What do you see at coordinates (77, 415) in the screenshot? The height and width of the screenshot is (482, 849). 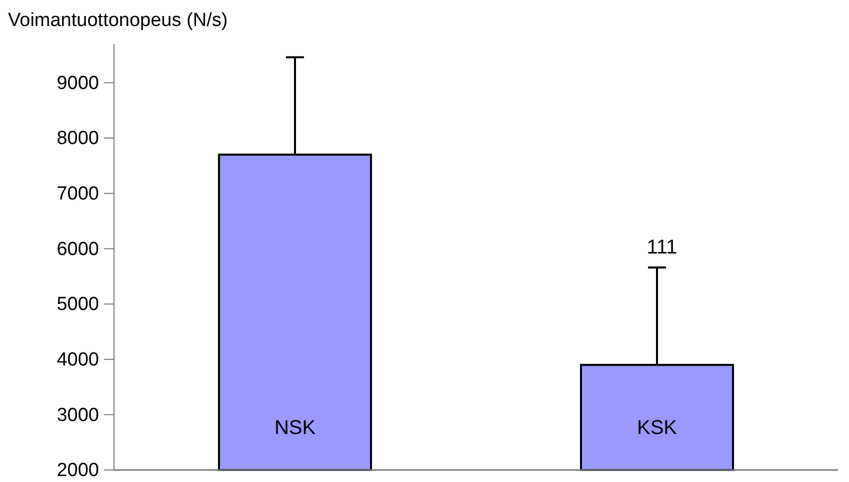 I see `y-tick-label: 3000` at bounding box center [77, 415].